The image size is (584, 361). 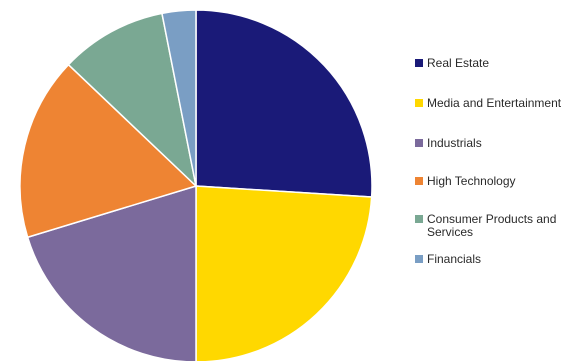 What do you see at coordinates (458, 63) in the screenshot?
I see `legend-label-real-estate: Real Estate` at bounding box center [458, 63].